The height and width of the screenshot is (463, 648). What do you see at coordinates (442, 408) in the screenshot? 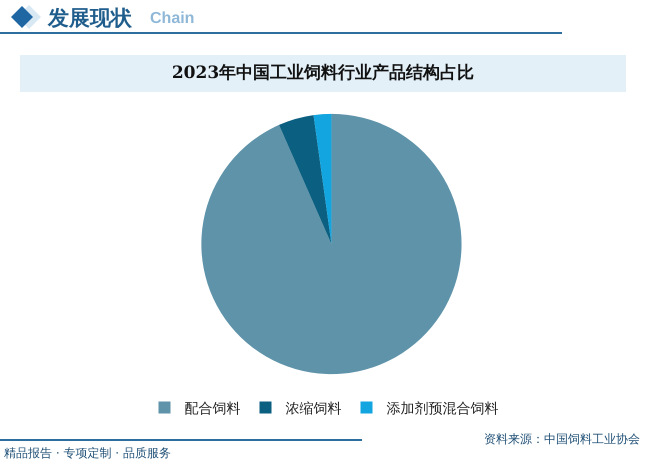
I see `legend-label: 添加剂预混合饲料` at bounding box center [442, 408].